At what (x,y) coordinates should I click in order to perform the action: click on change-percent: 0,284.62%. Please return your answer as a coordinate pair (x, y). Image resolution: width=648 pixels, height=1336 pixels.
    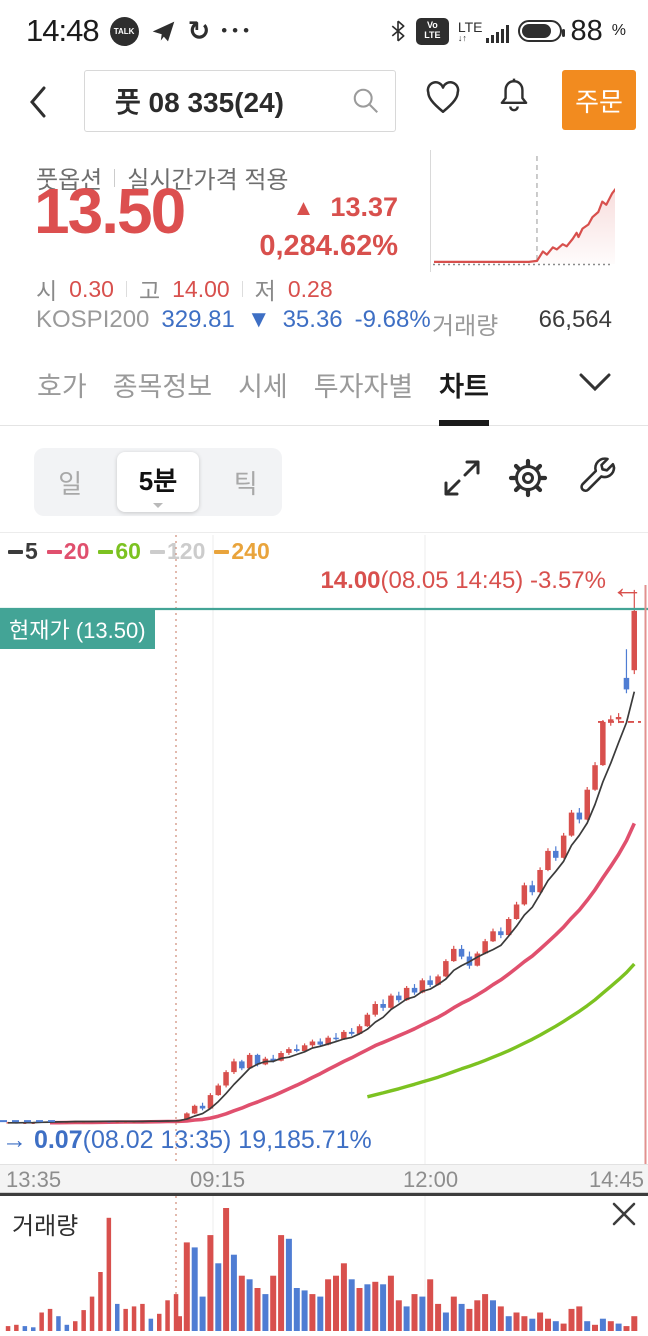
    Looking at the image, I should click on (328, 246).